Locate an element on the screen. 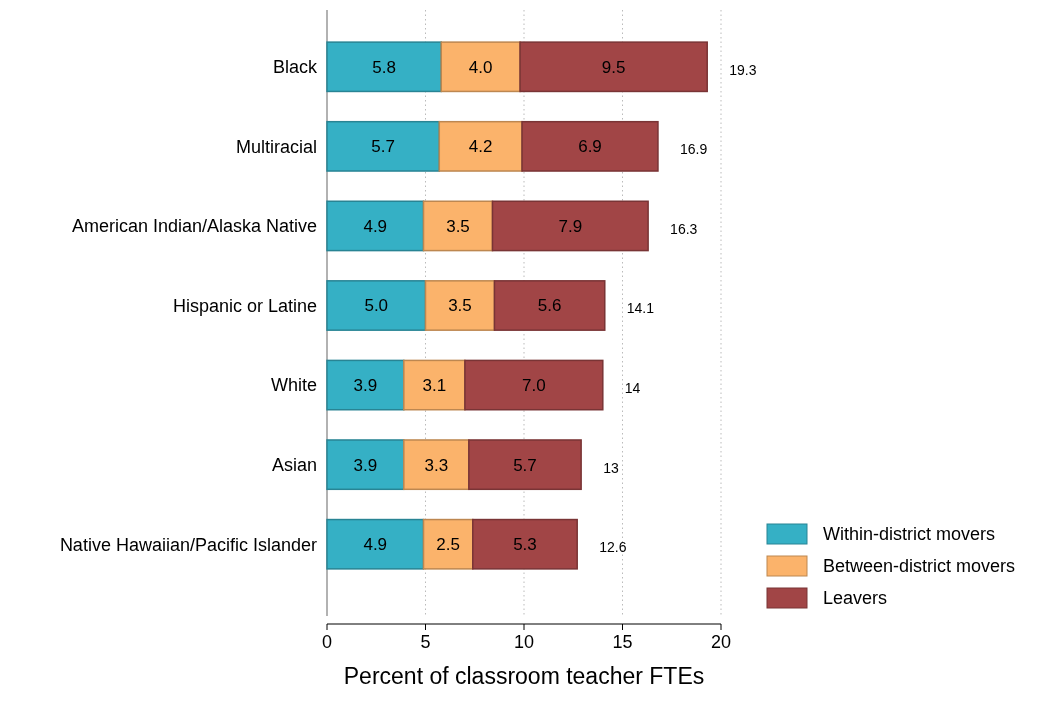  data-label: 5.0 is located at coordinates (376, 306).